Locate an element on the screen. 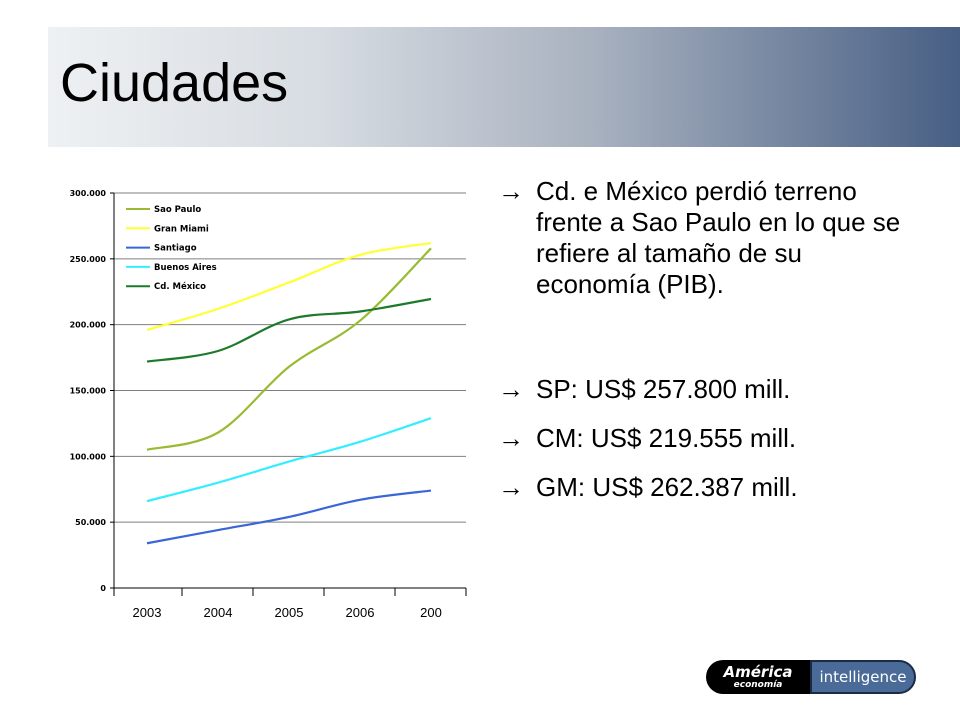  bullet-text: SP: US$ 257.800 mill. is located at coordinates (663, 389).